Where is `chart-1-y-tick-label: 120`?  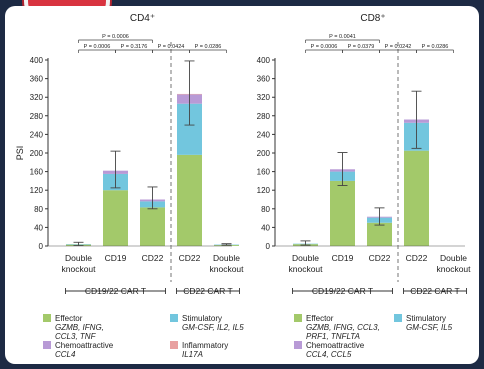
chart-1-y-tick-label: 120 is located at coordinates (37, 190).